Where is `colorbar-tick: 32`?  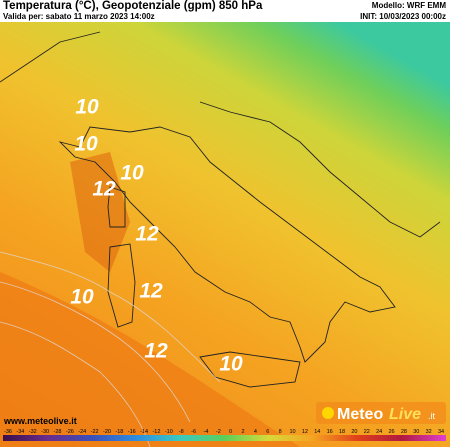
colorbar-tick: 32 is located at coordinates (429, 432).